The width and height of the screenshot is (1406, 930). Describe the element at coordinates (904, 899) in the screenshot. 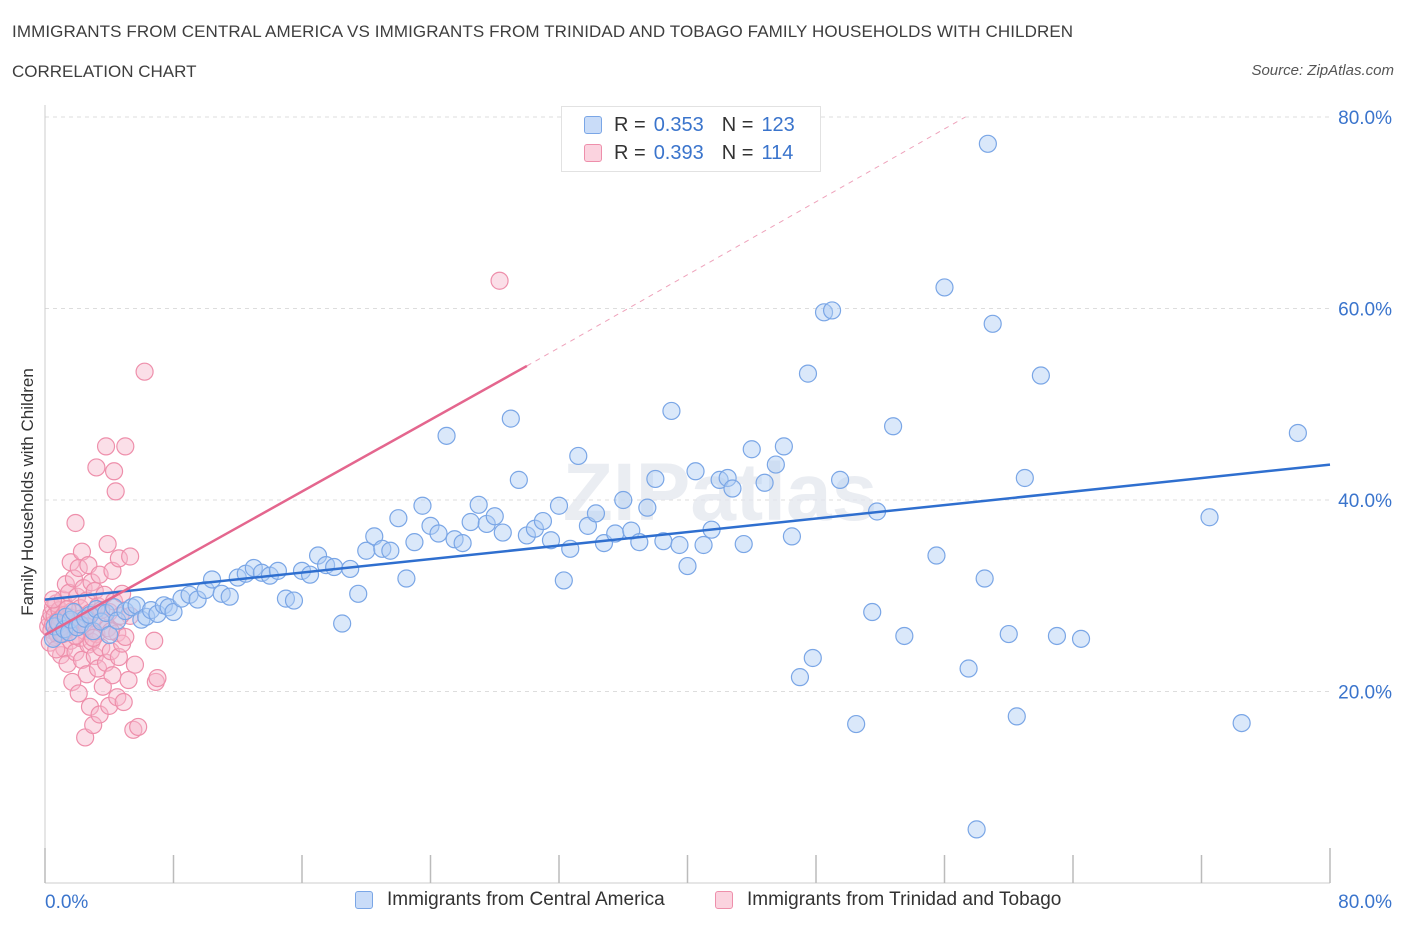

I see `legend-label-trinidad-tobago: Immigrants from Trinidad and Tobago` at that location.